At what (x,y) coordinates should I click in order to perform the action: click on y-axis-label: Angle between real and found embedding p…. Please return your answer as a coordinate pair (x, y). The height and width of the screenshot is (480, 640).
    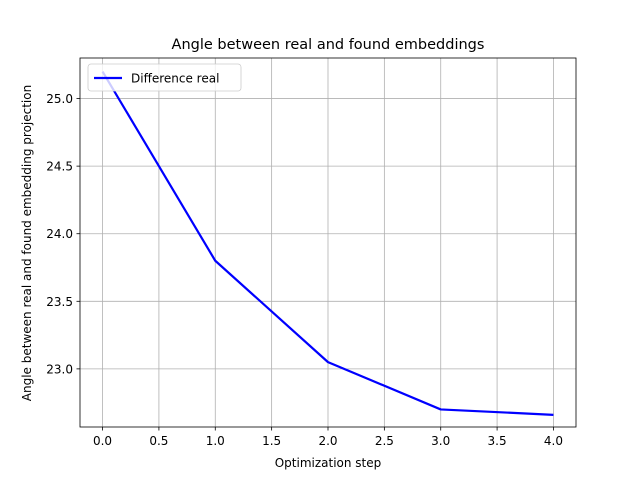
    Looking at the image, I should click on (27, 243).